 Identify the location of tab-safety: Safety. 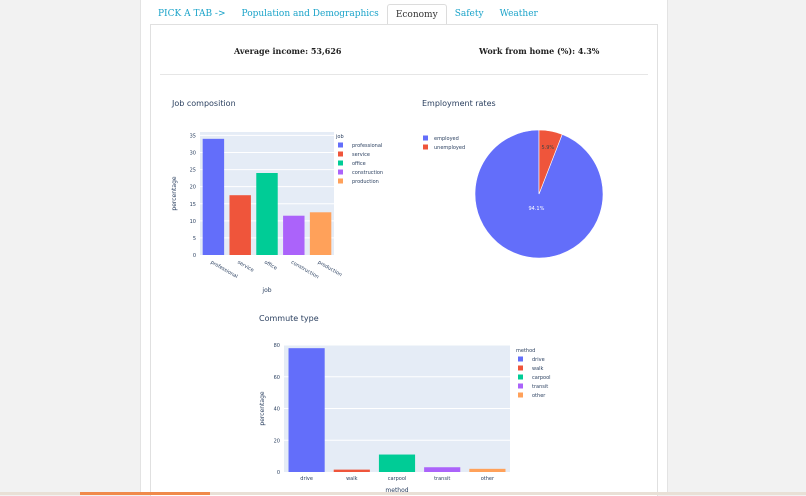
(469, 14).